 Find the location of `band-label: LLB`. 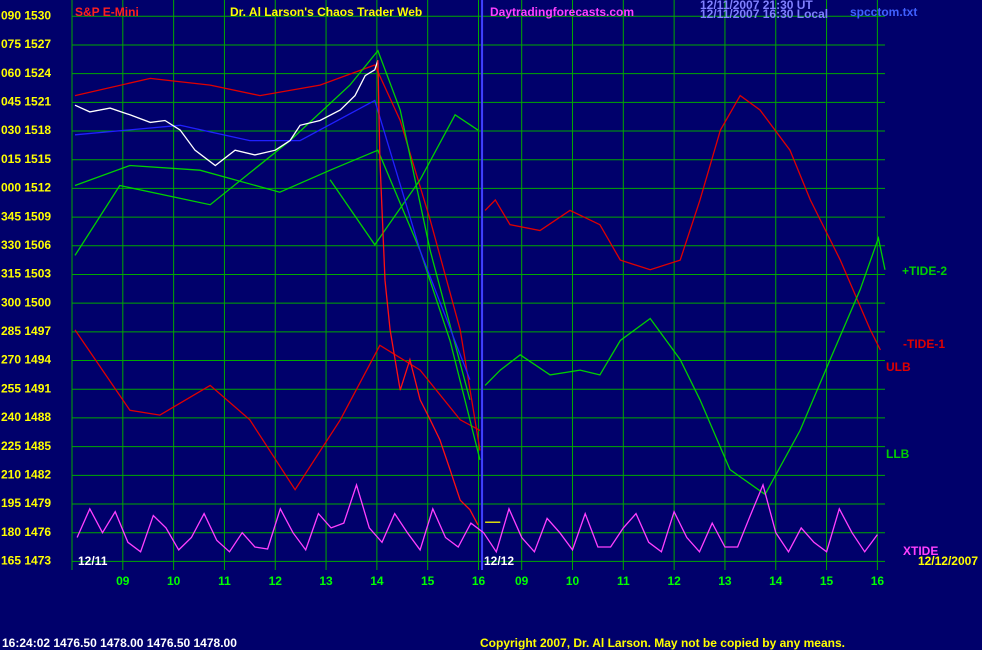

band-label: LLB is located at coordinates (898, 454).